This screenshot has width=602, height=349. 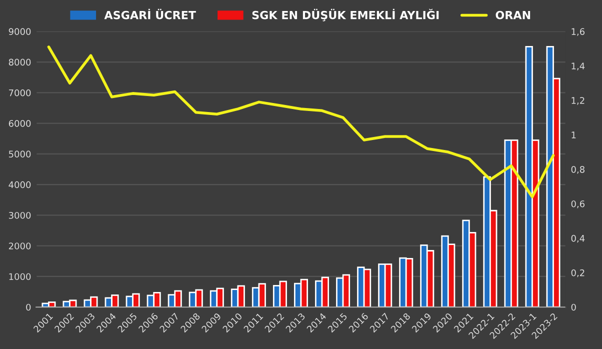 What do you see at coordinates (28, 307) in the screenshot?
I see `y-tick-label: 0` at bounding box center [28, 307].